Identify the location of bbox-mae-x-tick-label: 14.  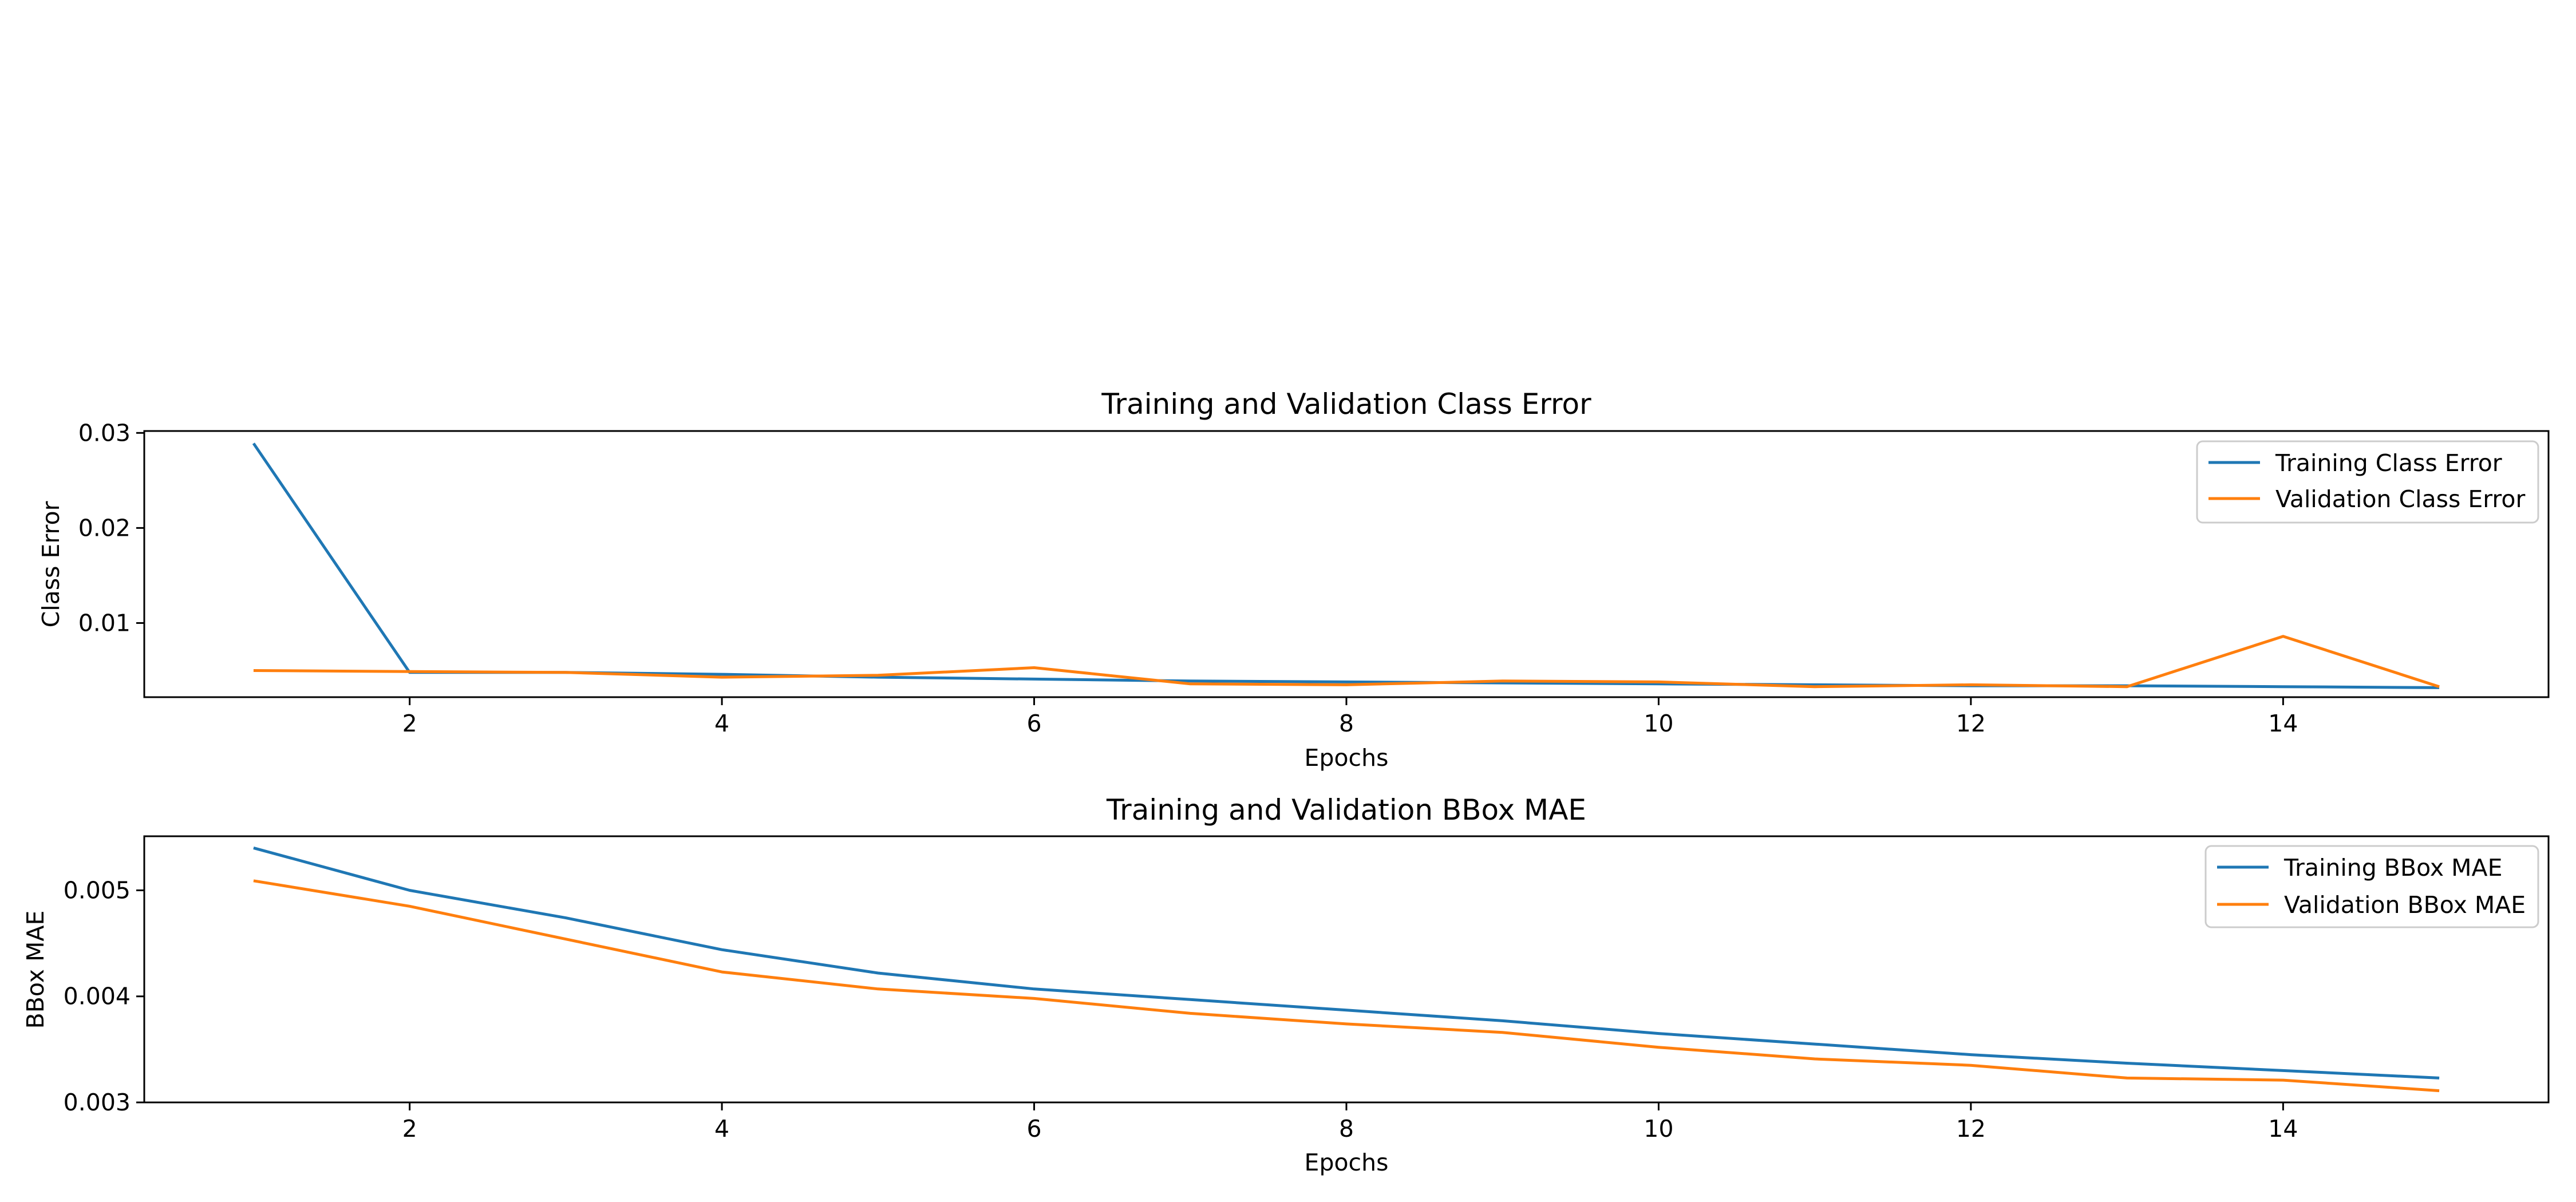
(2283, 1129).